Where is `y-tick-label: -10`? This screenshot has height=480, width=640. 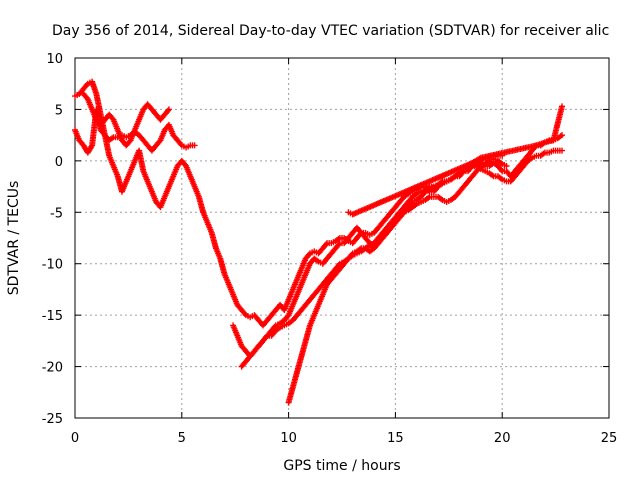
y-tick-label: -10 is located at coordinates (52, 265).